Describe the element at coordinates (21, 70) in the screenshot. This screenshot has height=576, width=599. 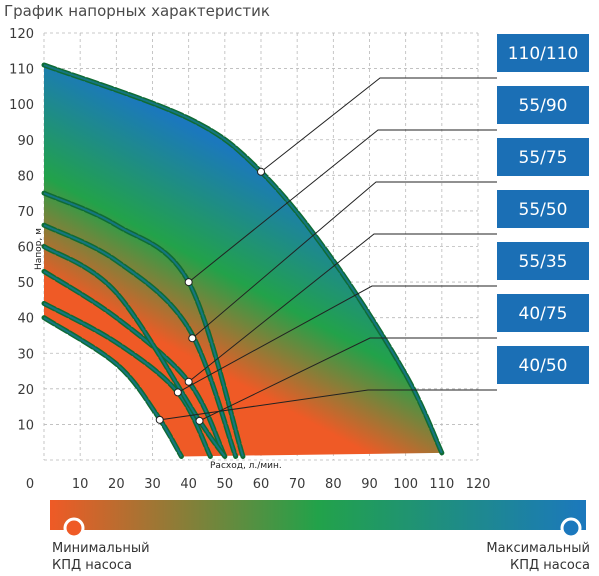
I see `y-tick-label: 110` at that location.